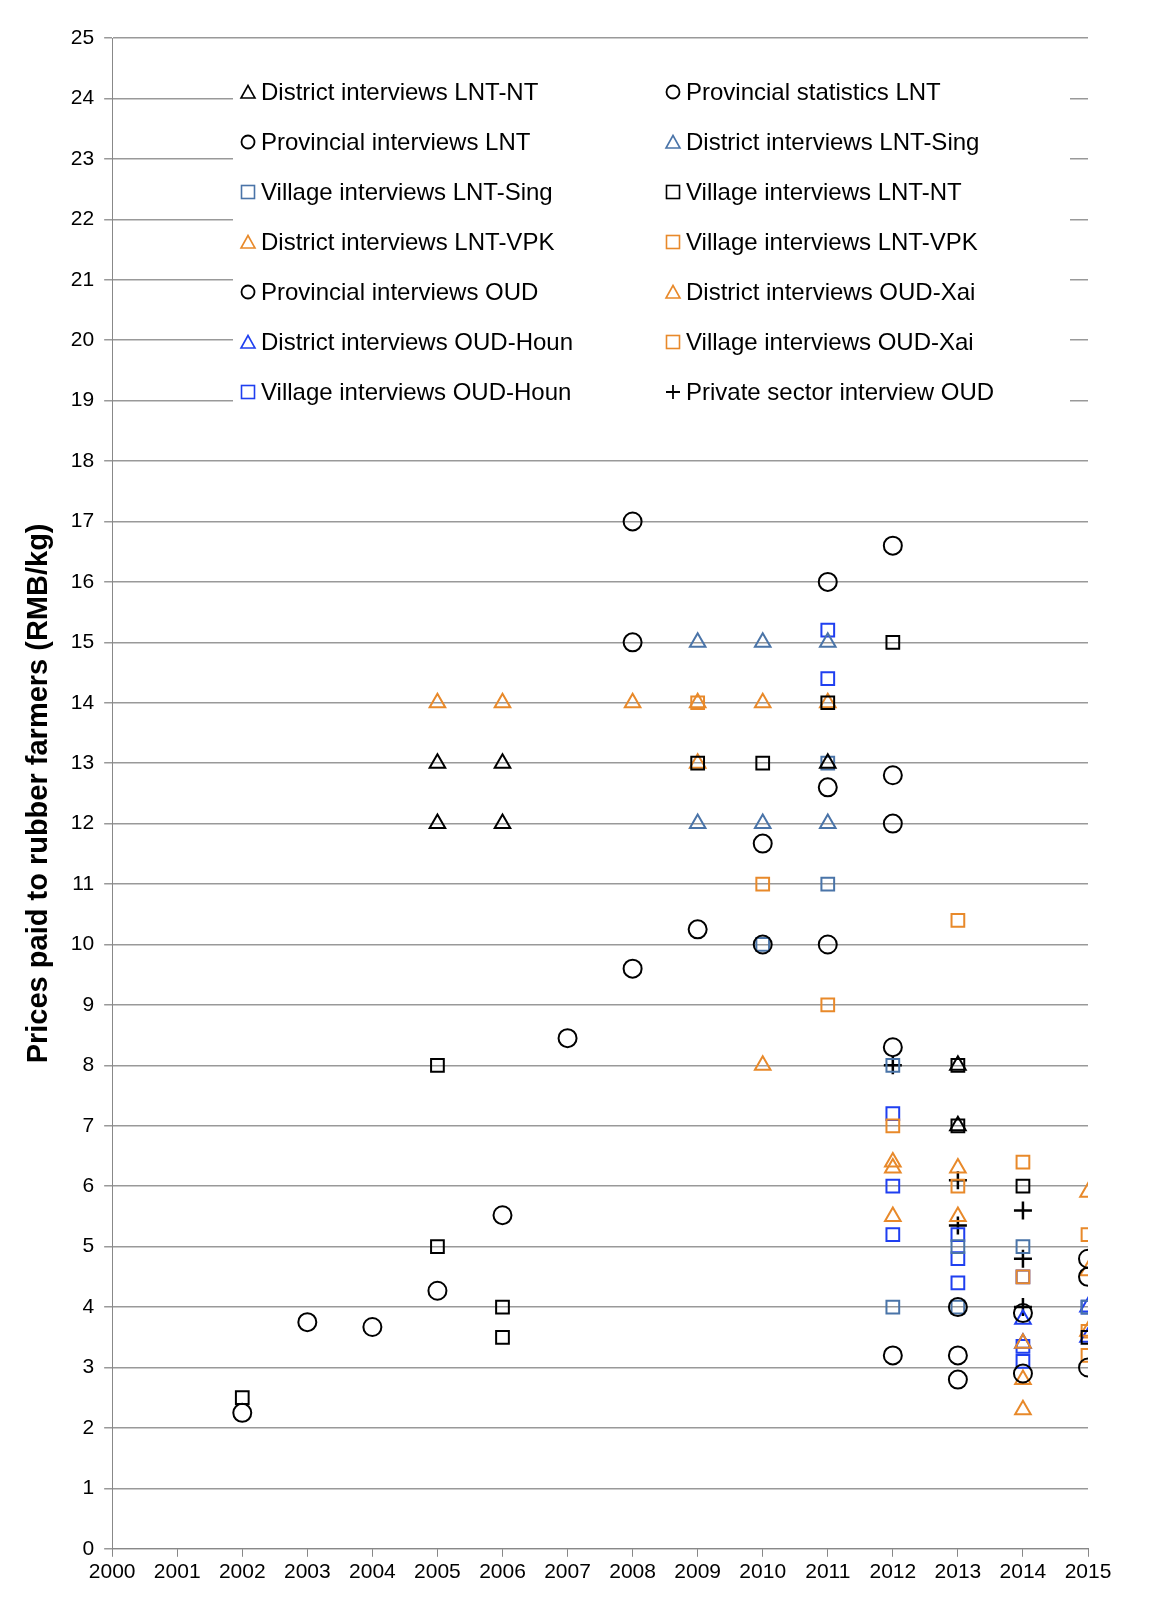 This screenshot has height=1600, width=1155. I want to click on y-tick-label: 16, so click(82, 580).